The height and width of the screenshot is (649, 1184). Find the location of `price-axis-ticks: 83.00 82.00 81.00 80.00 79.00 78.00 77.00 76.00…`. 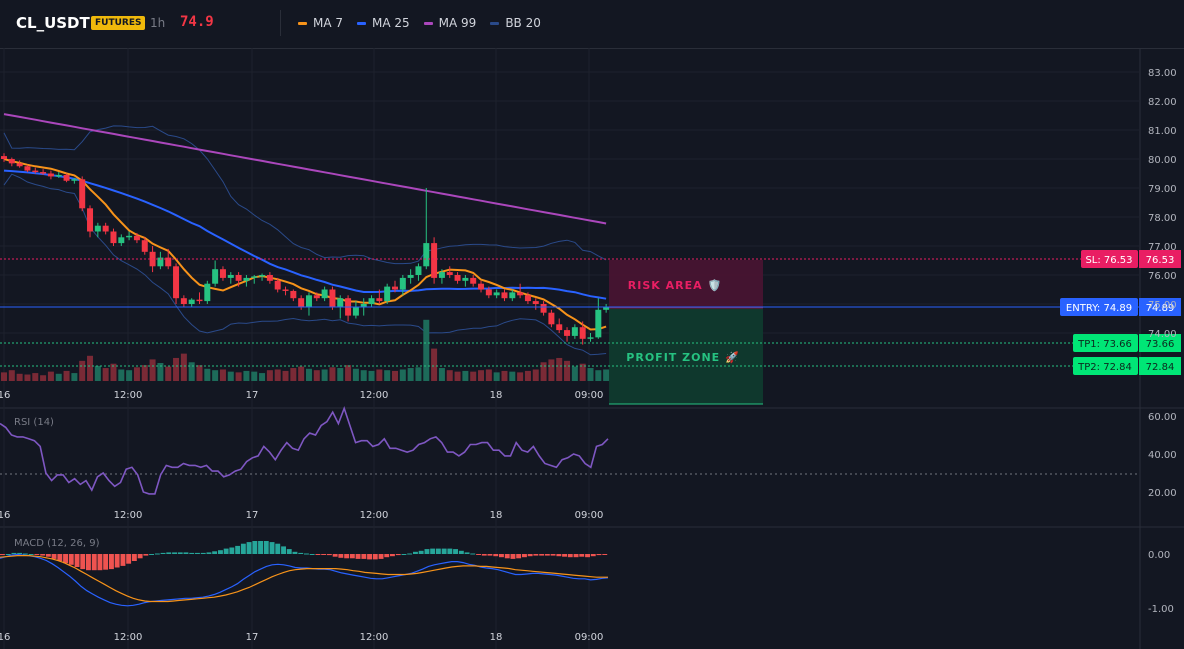

price-axis-ticks: 83.00 82.00 81.00 80.00 79.00 78.00 77.00 76.00… is located at coordinates (1162, 204).